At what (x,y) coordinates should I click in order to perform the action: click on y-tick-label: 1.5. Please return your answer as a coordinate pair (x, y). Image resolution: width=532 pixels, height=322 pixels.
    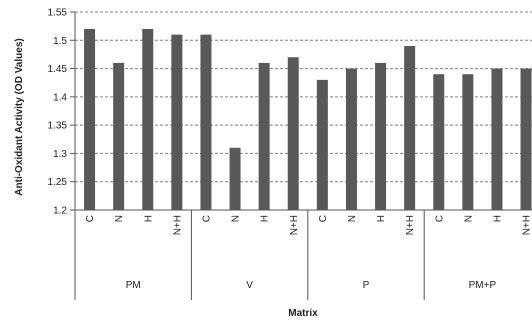
    Looking at the image, I should click on (60, 41).